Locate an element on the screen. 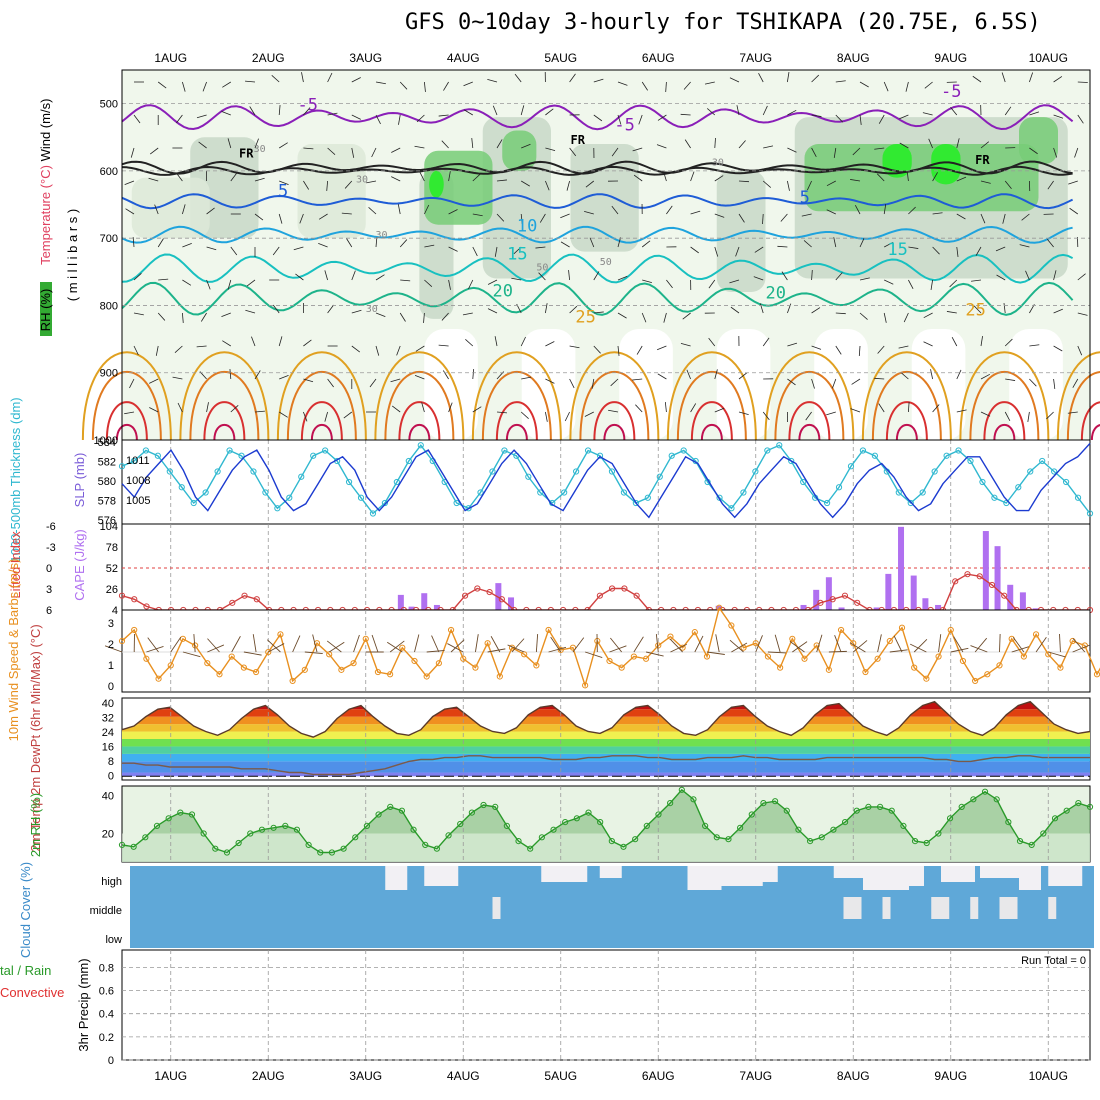 The width and height of the screenshot is (1100, 1100). thickness-tick-label: 578 is located at coordinates (107, 502).